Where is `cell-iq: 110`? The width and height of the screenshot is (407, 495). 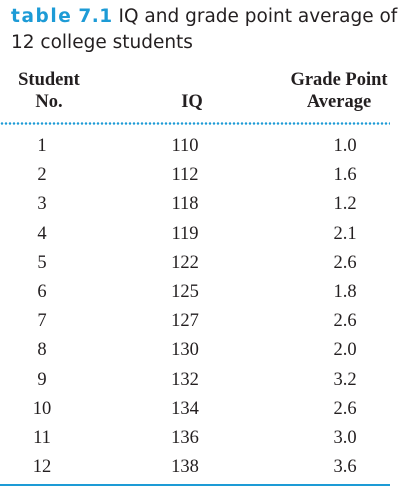 cell-iq: 110 is located at coordinates (185, 146).